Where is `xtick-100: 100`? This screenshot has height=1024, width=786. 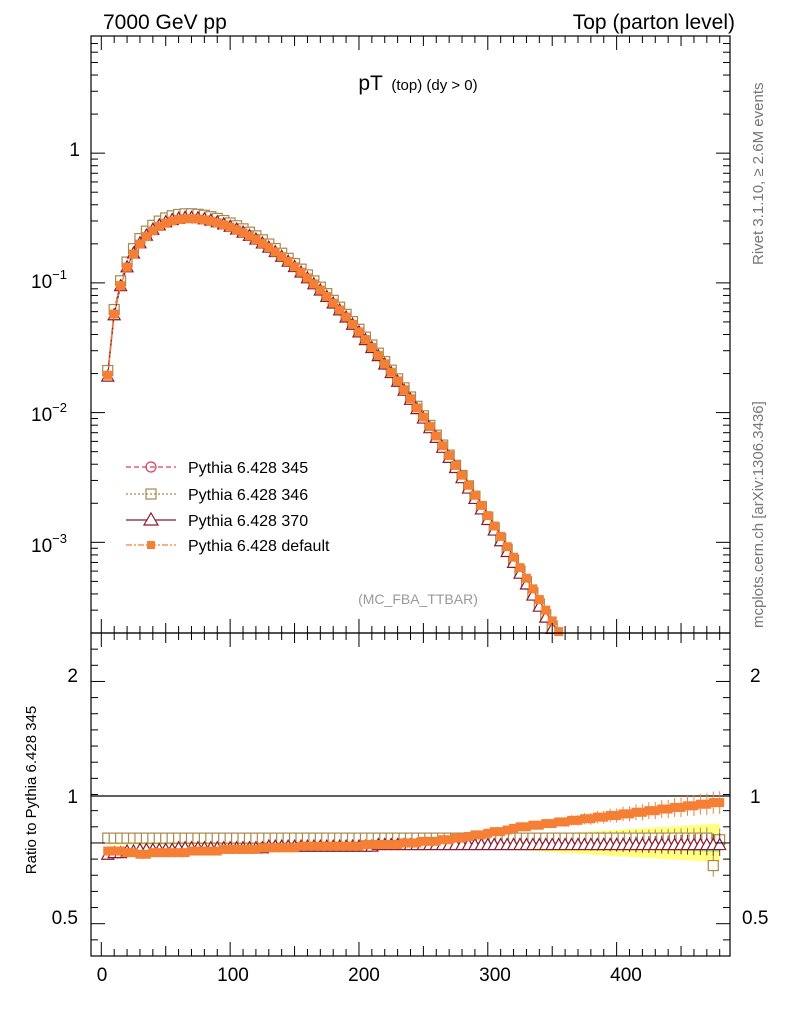 xtick-100: 100 is located at coordinates (233, 975).